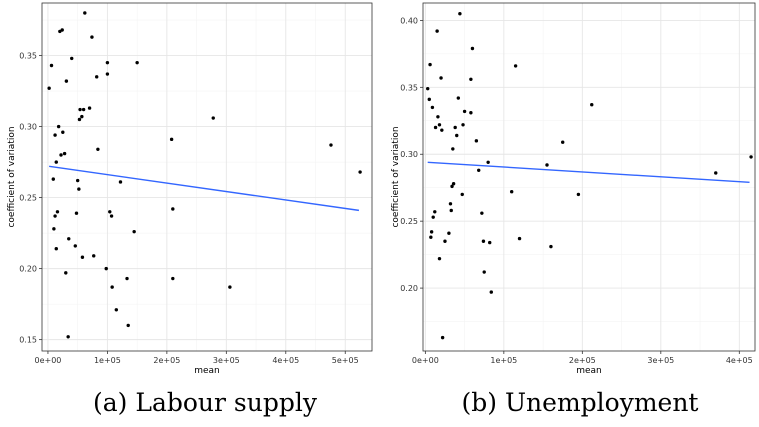 Image resolution: width=759 pixels, height=427 pixels. Describe the element at coordinates (28, 340) in the screenshot. I see `y-tick-label: 0.15` at that location.